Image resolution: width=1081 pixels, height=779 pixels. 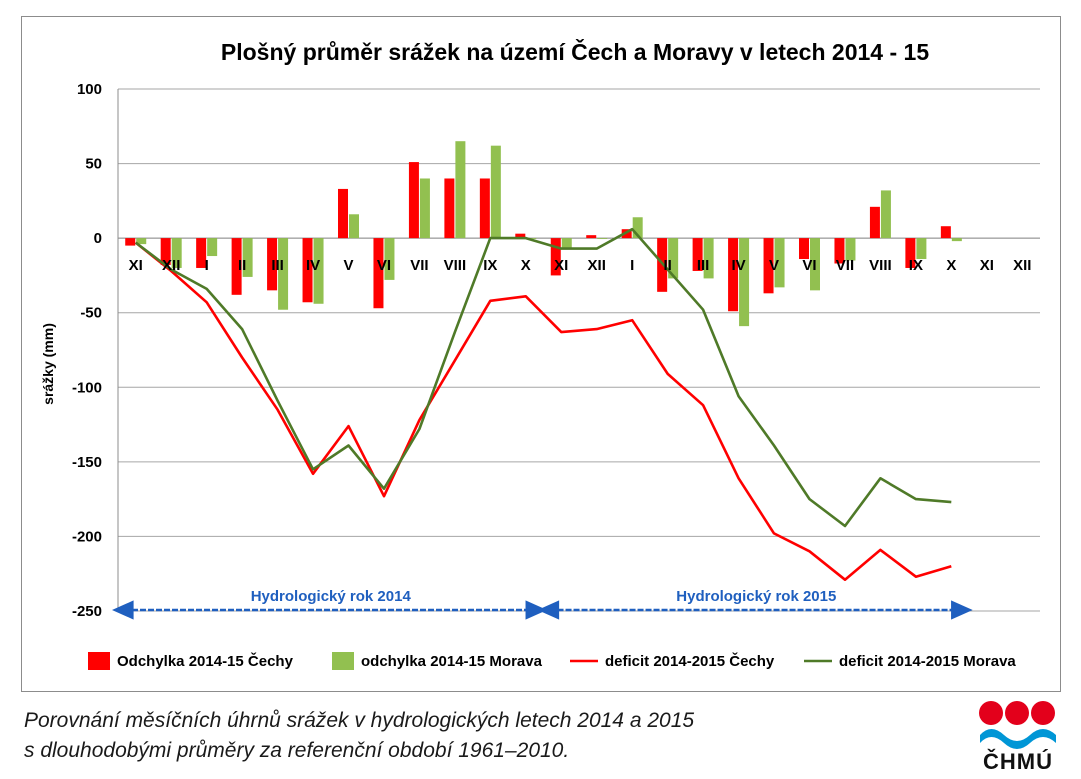 What do you see at coordinates (1043, 713) in the screenshot?
I see `logo-circle-right` at bounding box center [1043, 713].